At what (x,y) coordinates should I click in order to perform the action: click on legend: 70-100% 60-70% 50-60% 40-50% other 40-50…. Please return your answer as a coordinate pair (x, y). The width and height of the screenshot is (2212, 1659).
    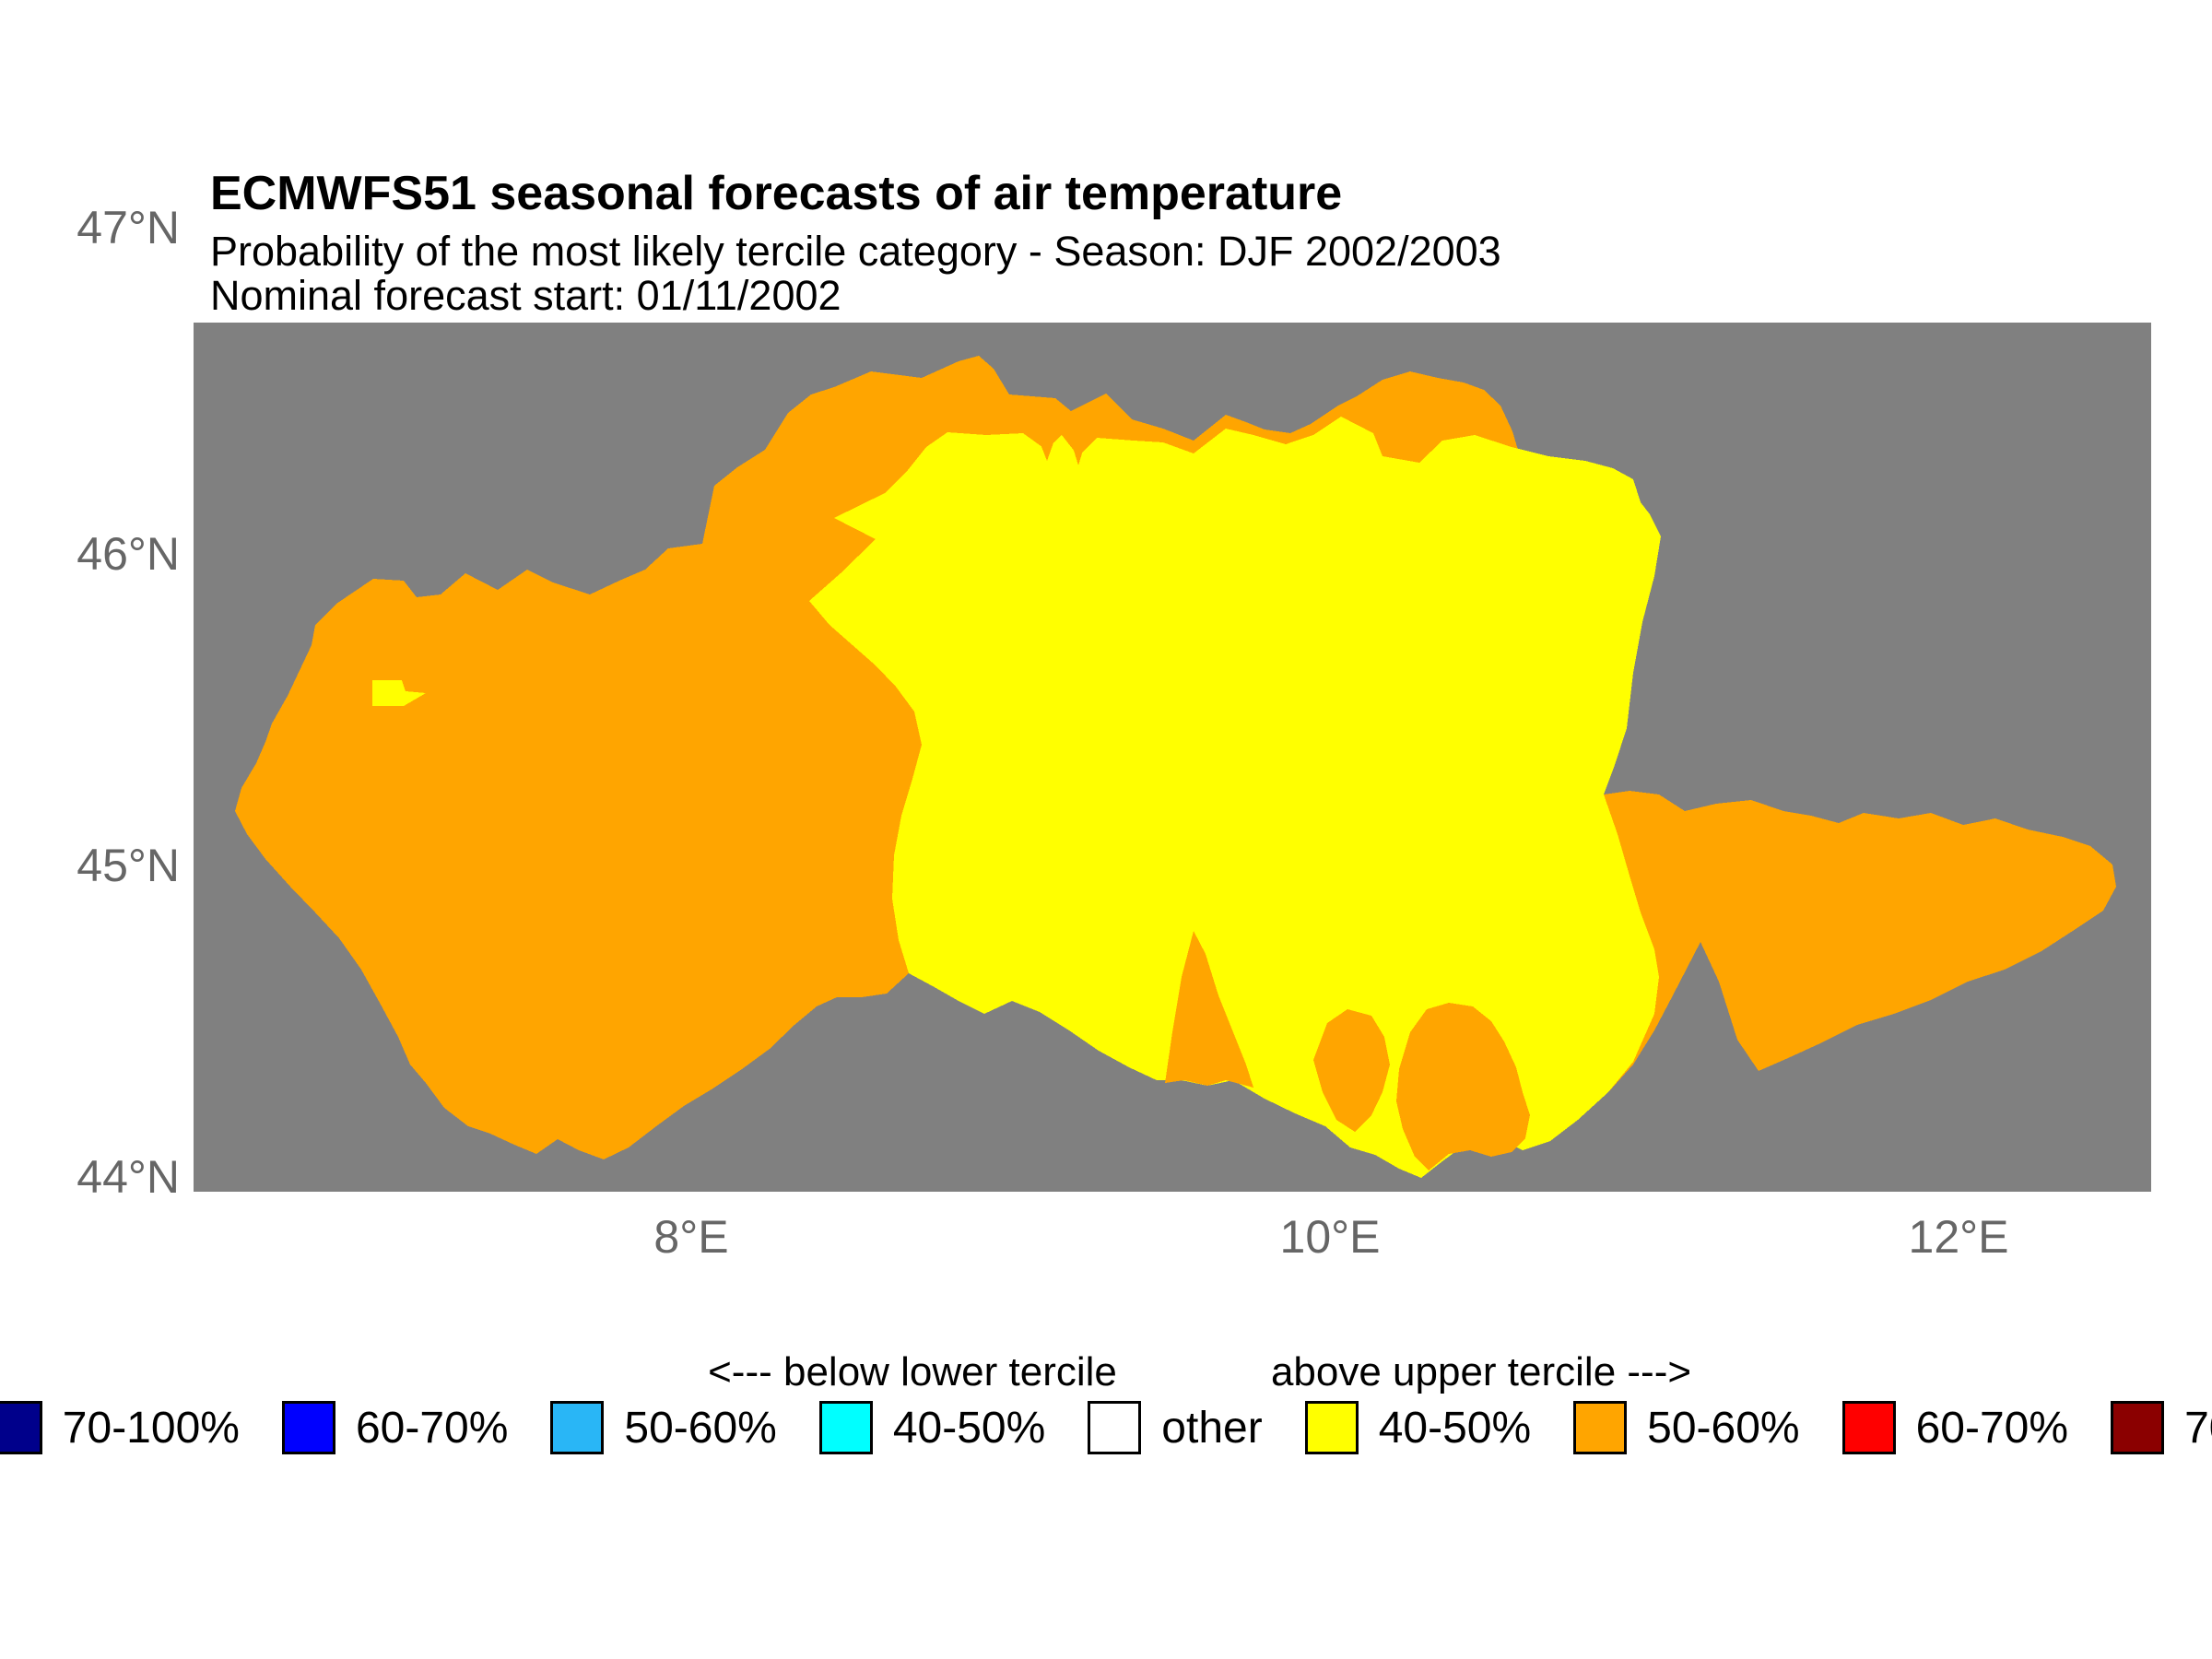
    Looking at the image, I should click on (1106, 1427).